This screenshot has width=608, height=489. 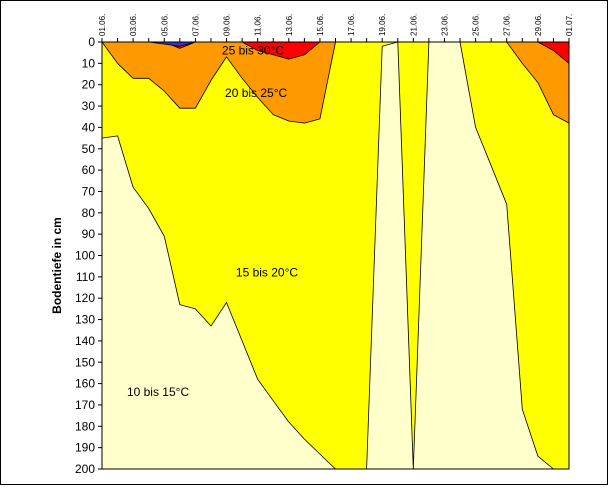 I want to click on y-tick-label: 180, so click(x=85, y=426).